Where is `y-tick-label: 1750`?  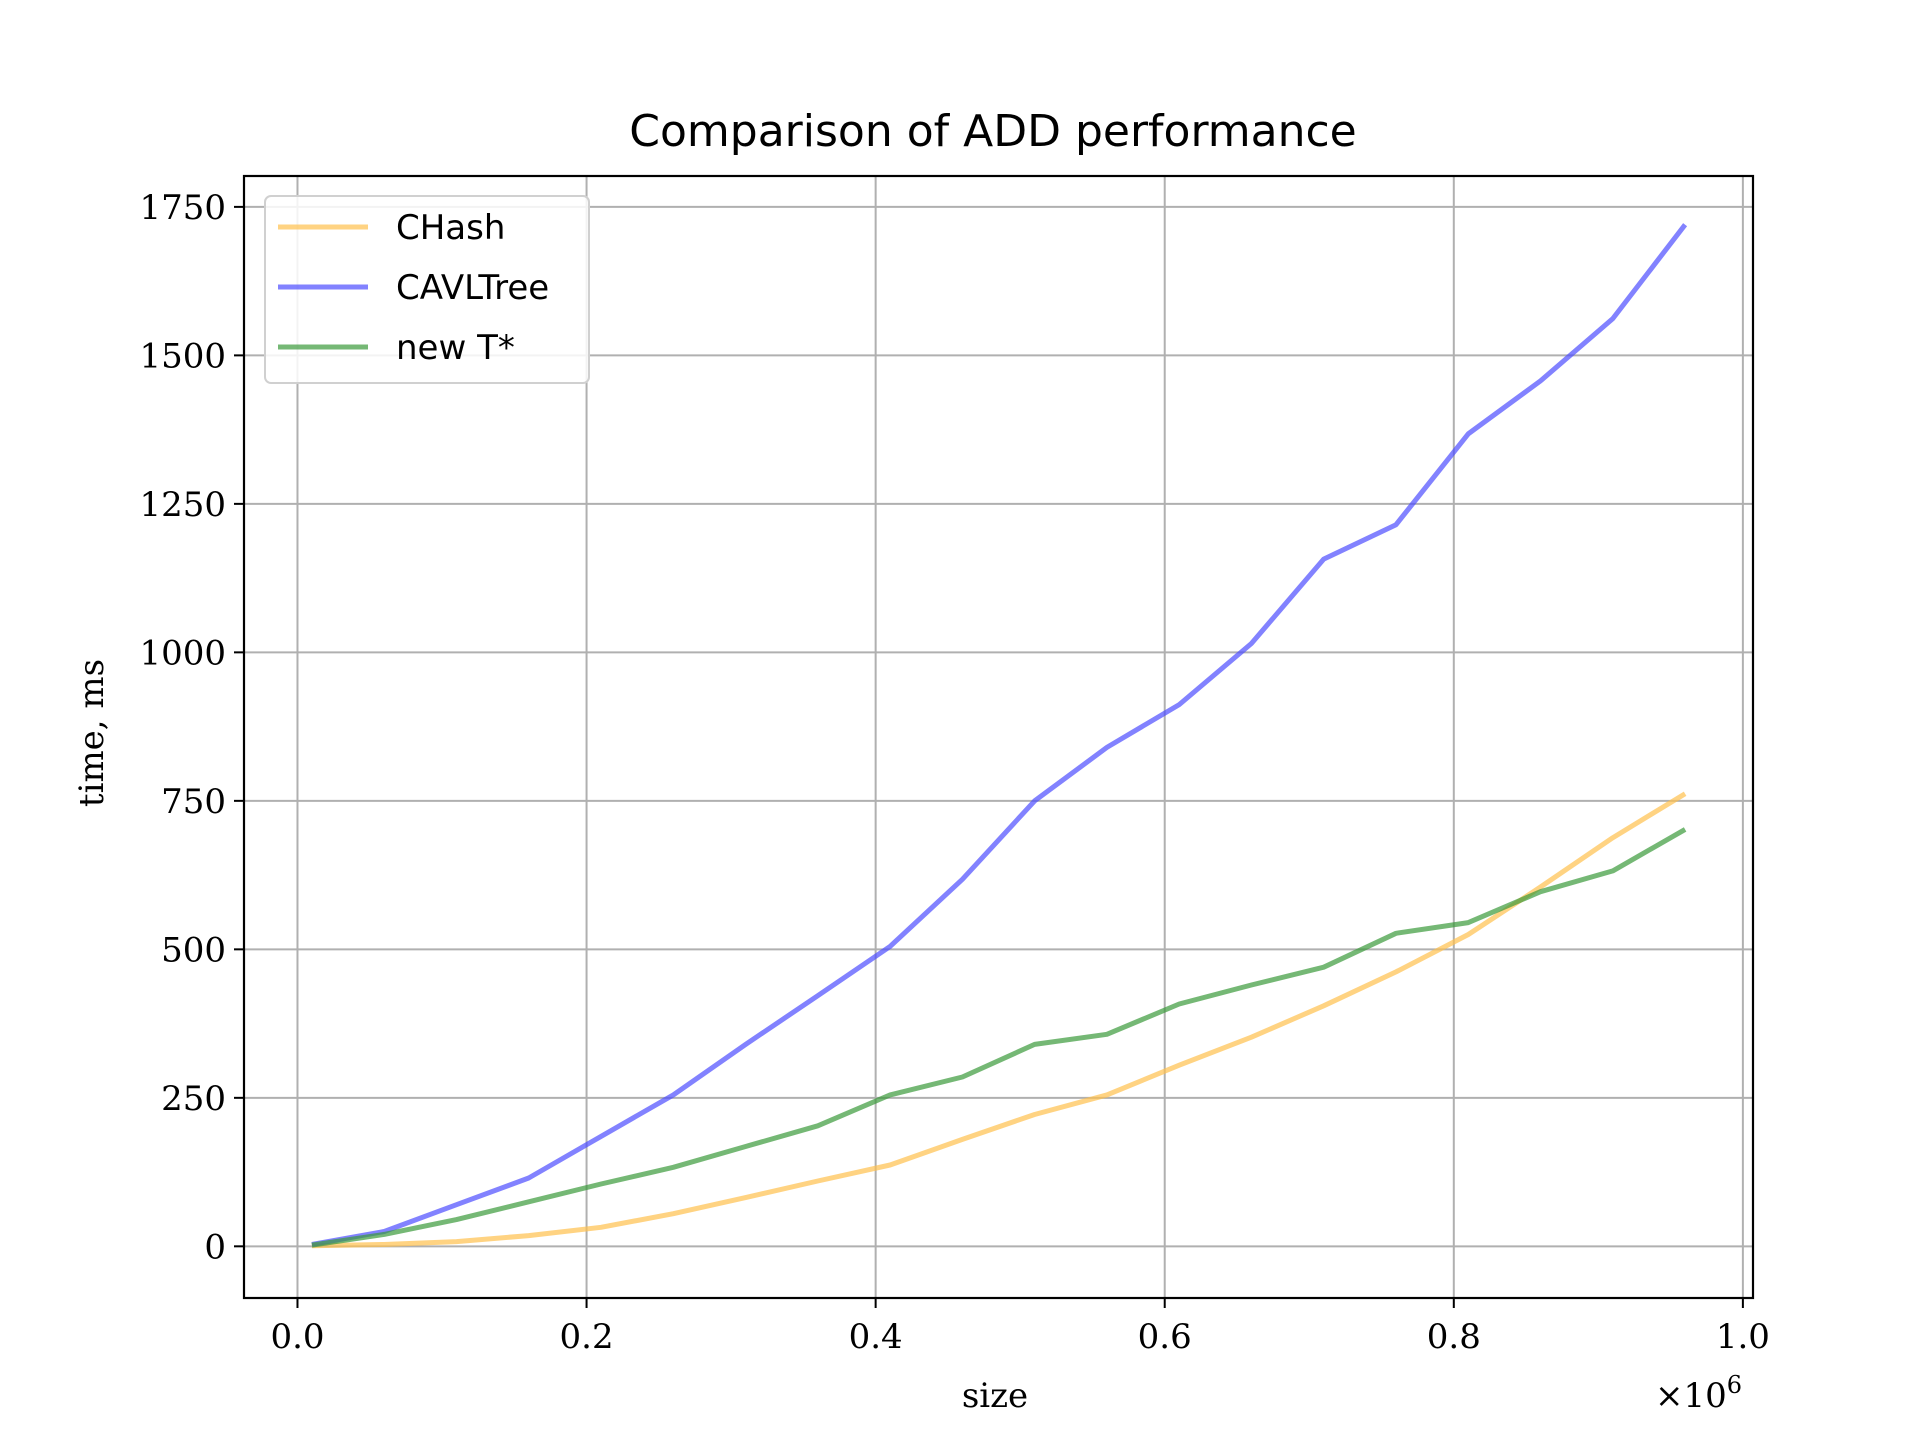
y-tick-label: 1750 is located at coordinates (182, 208).